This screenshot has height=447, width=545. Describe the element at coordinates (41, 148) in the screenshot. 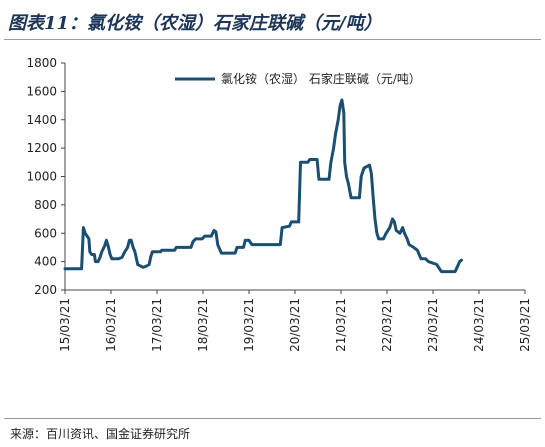

I see `y-tick-label: 1200` at that location.